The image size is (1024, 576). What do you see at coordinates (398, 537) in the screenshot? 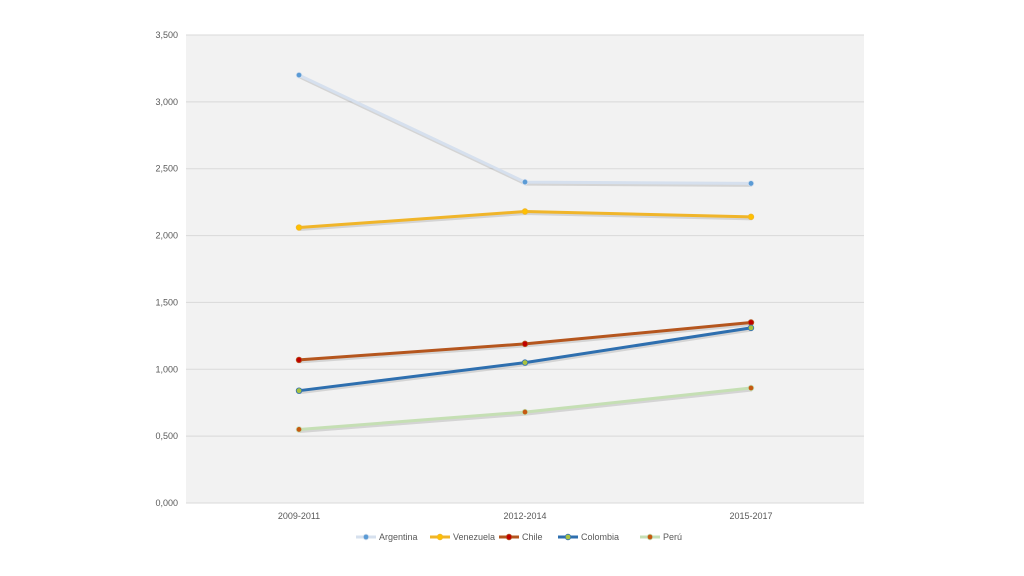
I see `legend-label: Argentina` at bounding box center [398, 537].